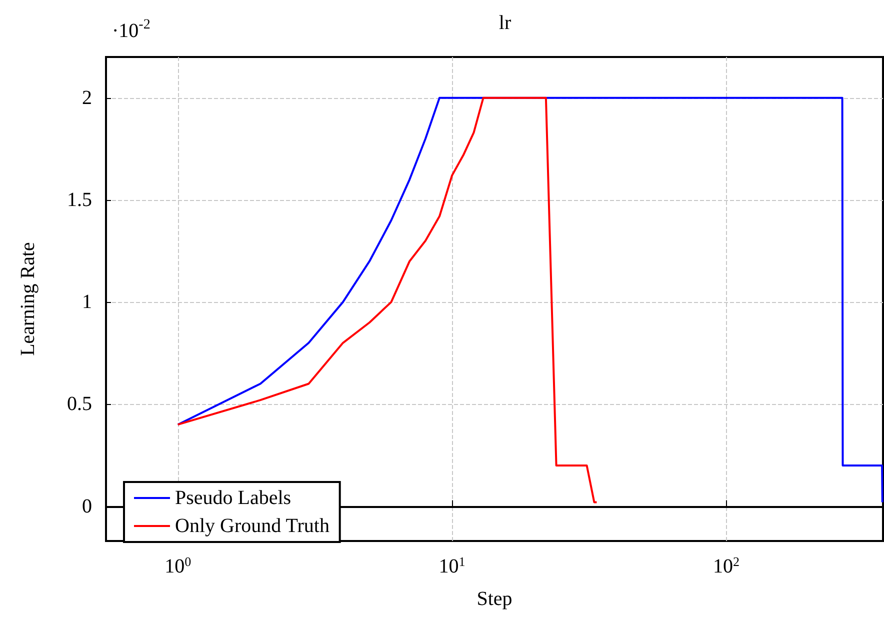  Describe the element at coordinates (505, 23) in the screenshot. I see `chart-title: lr` at that location.